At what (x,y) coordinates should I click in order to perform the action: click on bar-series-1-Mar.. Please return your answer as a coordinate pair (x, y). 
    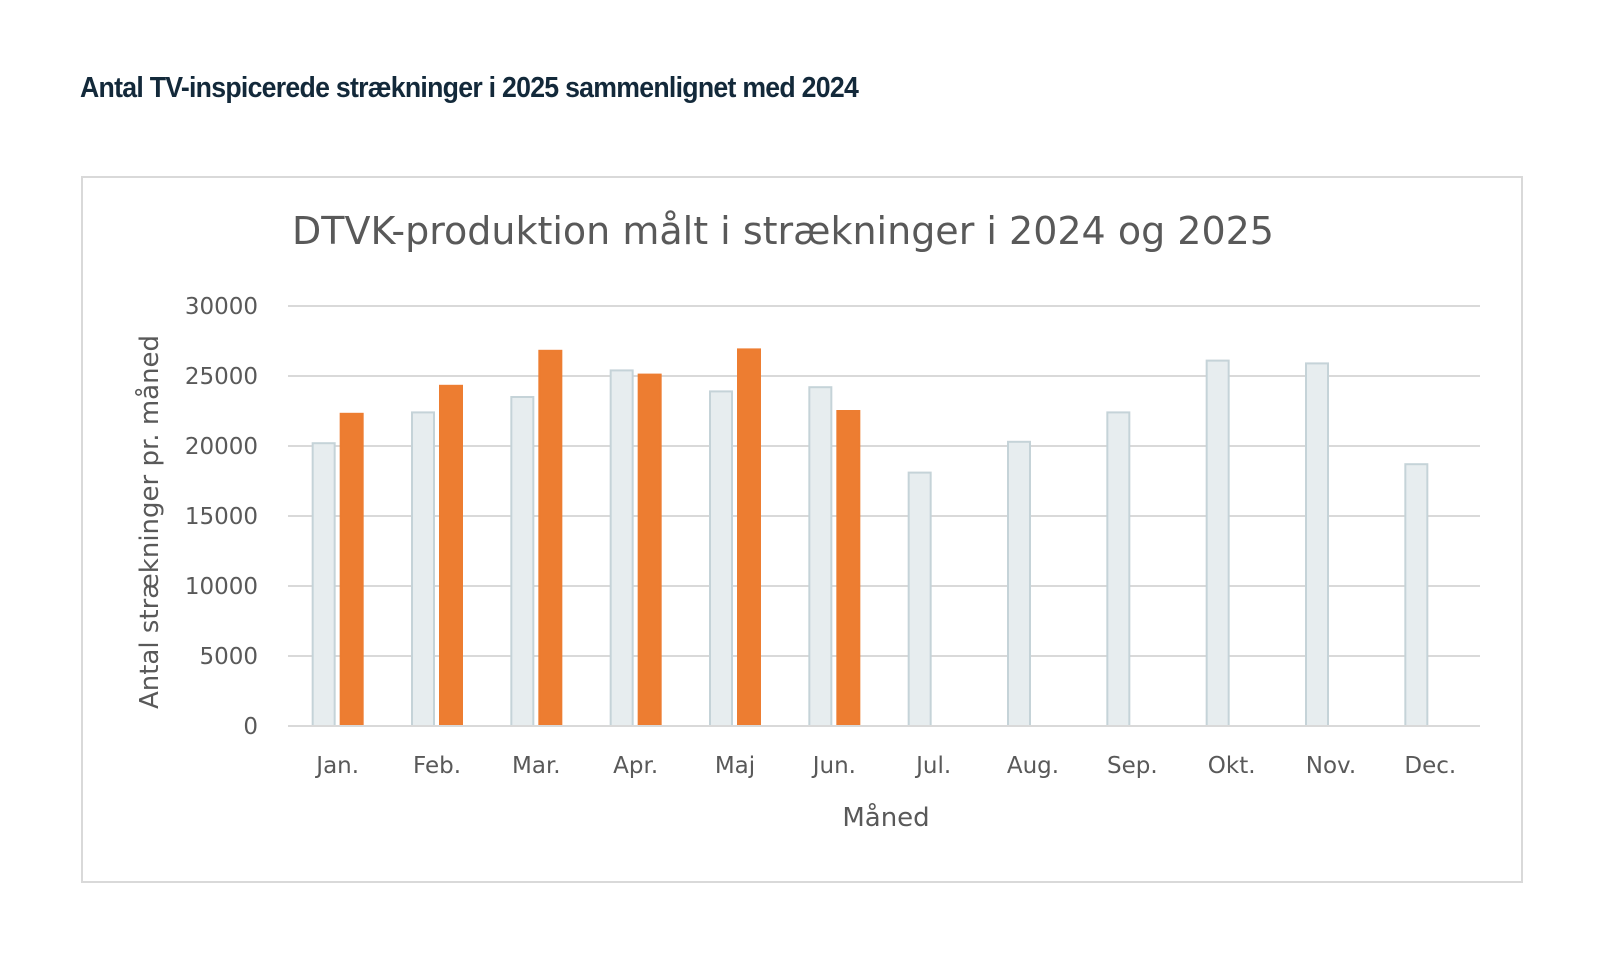
    Looking at the image, I should click on (522, 561).